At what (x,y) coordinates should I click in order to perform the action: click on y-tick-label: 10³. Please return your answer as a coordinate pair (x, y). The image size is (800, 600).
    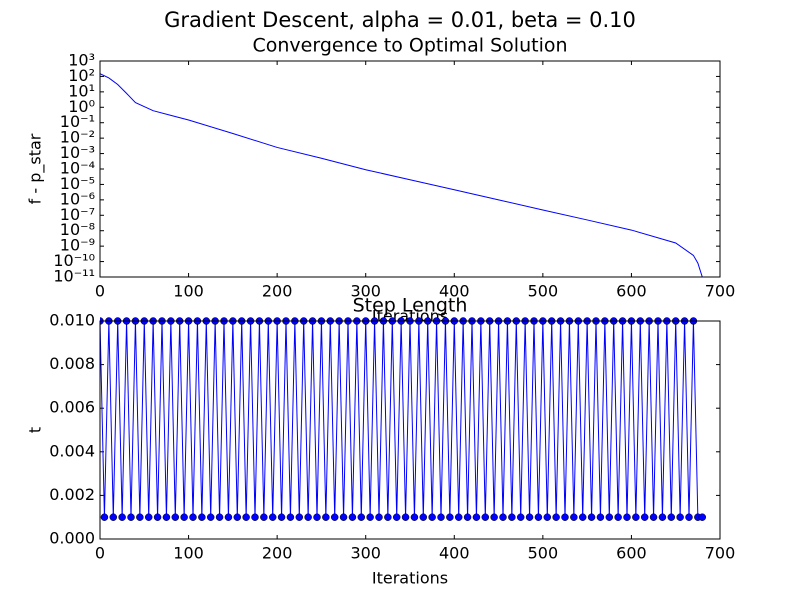
    Looking at the image, I should click on (81, 60).